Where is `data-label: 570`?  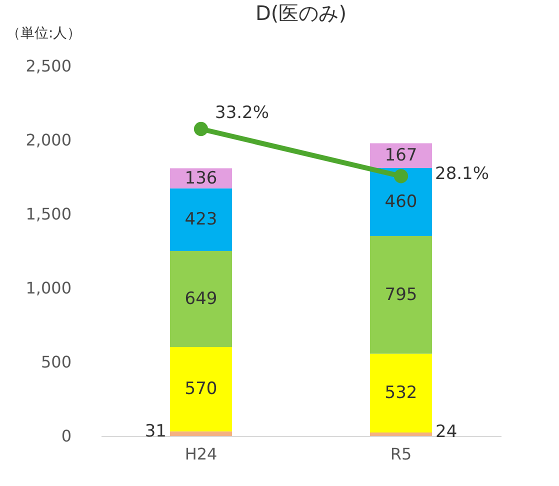
data-label: 570 is located at coordinates (201, 389).